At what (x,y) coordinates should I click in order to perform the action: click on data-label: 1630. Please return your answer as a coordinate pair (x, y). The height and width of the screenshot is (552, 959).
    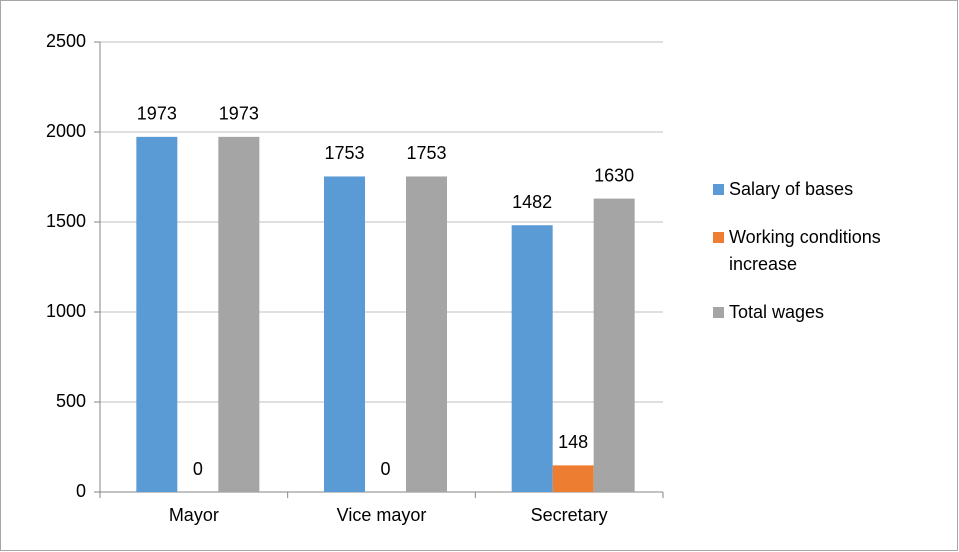
    Looking at the image, I should click on (614, 175).